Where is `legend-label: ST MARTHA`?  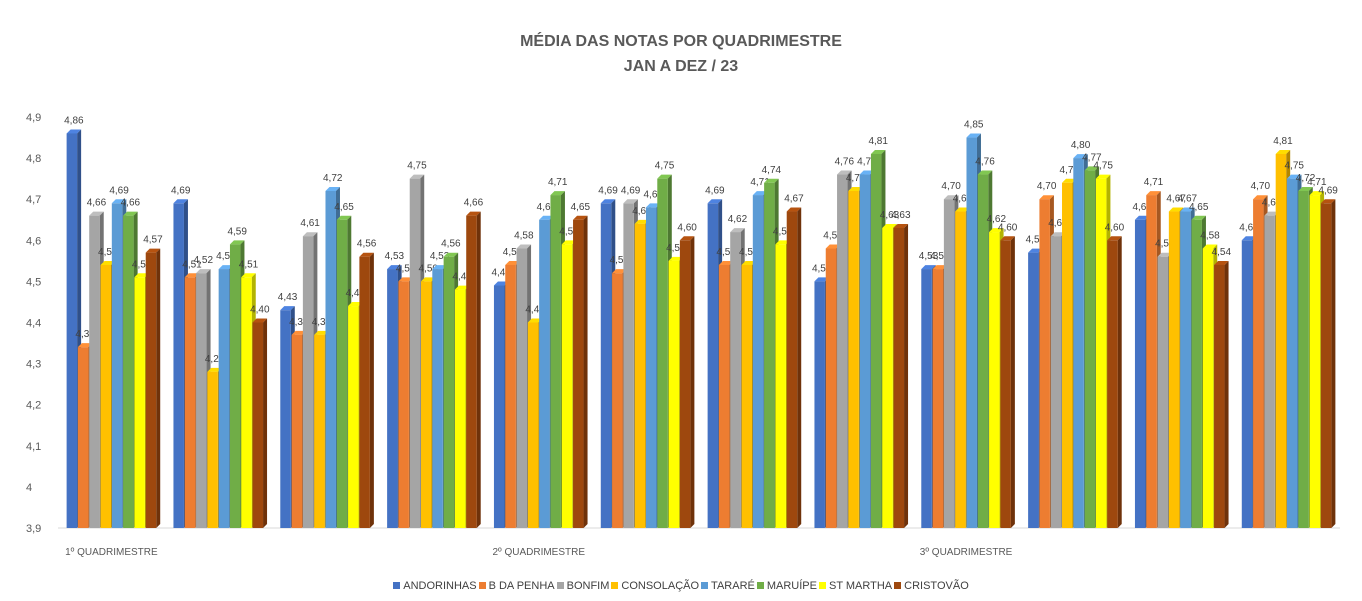 legend-label: ST MARTHA is located at coordinates (860, 586).